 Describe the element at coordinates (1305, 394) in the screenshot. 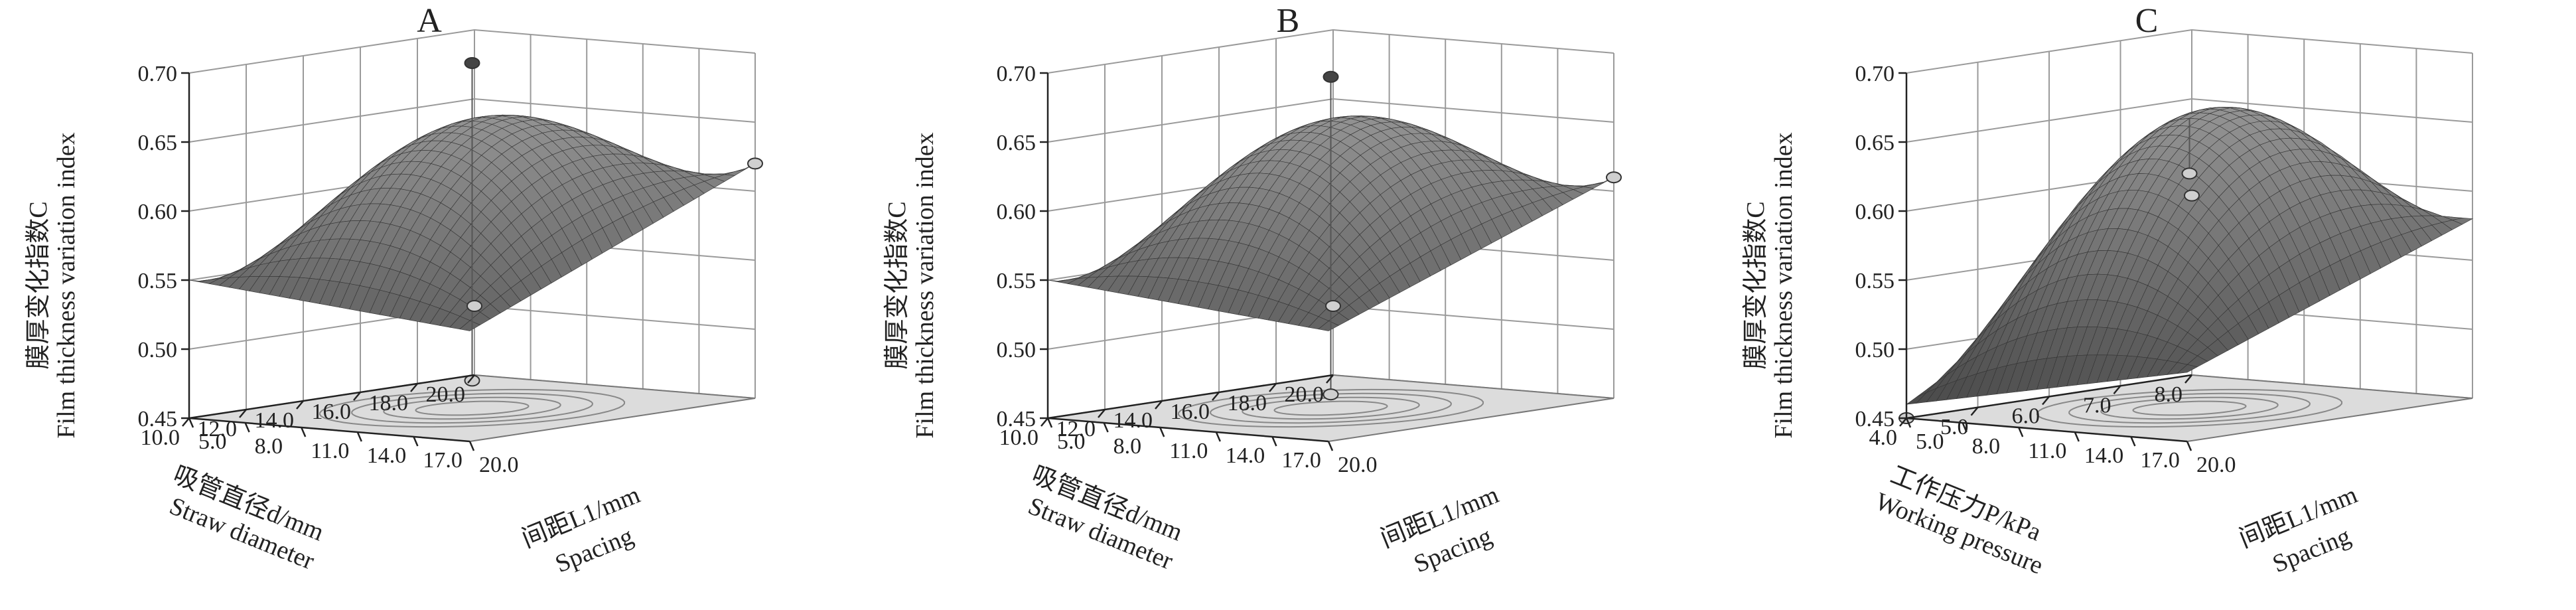

I see `y-tick-label: 20.0` at that location.